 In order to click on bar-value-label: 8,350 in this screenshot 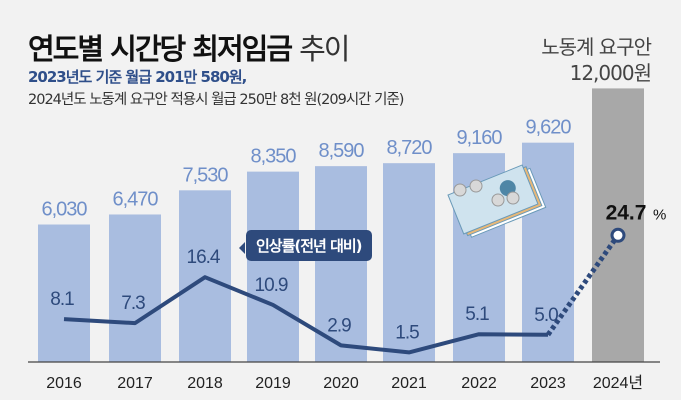, I will do `click(273, 157)`.